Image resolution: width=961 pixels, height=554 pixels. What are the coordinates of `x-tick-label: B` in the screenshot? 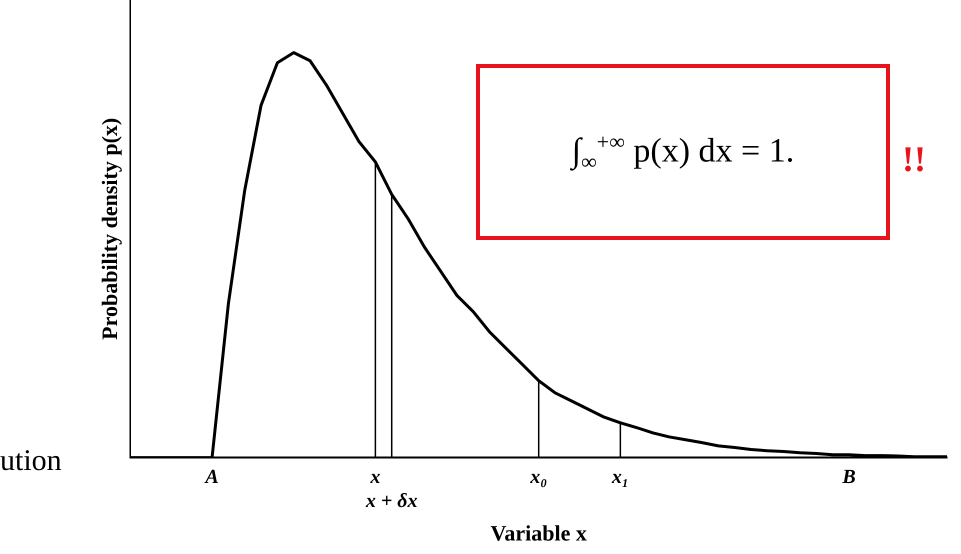 It's located at (848, 477).